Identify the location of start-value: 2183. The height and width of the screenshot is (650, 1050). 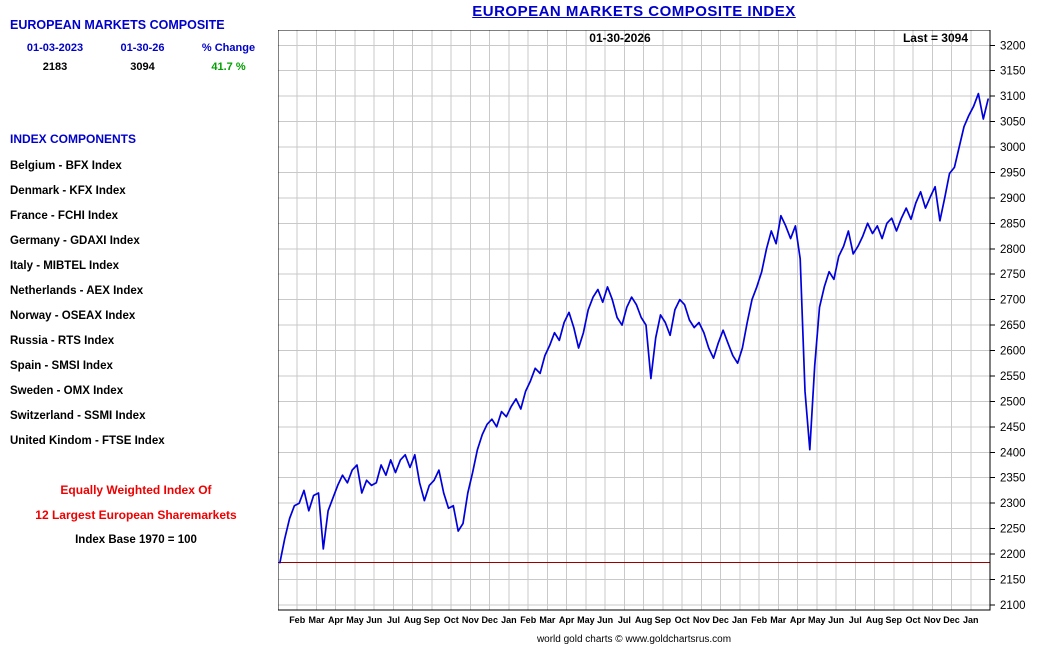
(55, 66).